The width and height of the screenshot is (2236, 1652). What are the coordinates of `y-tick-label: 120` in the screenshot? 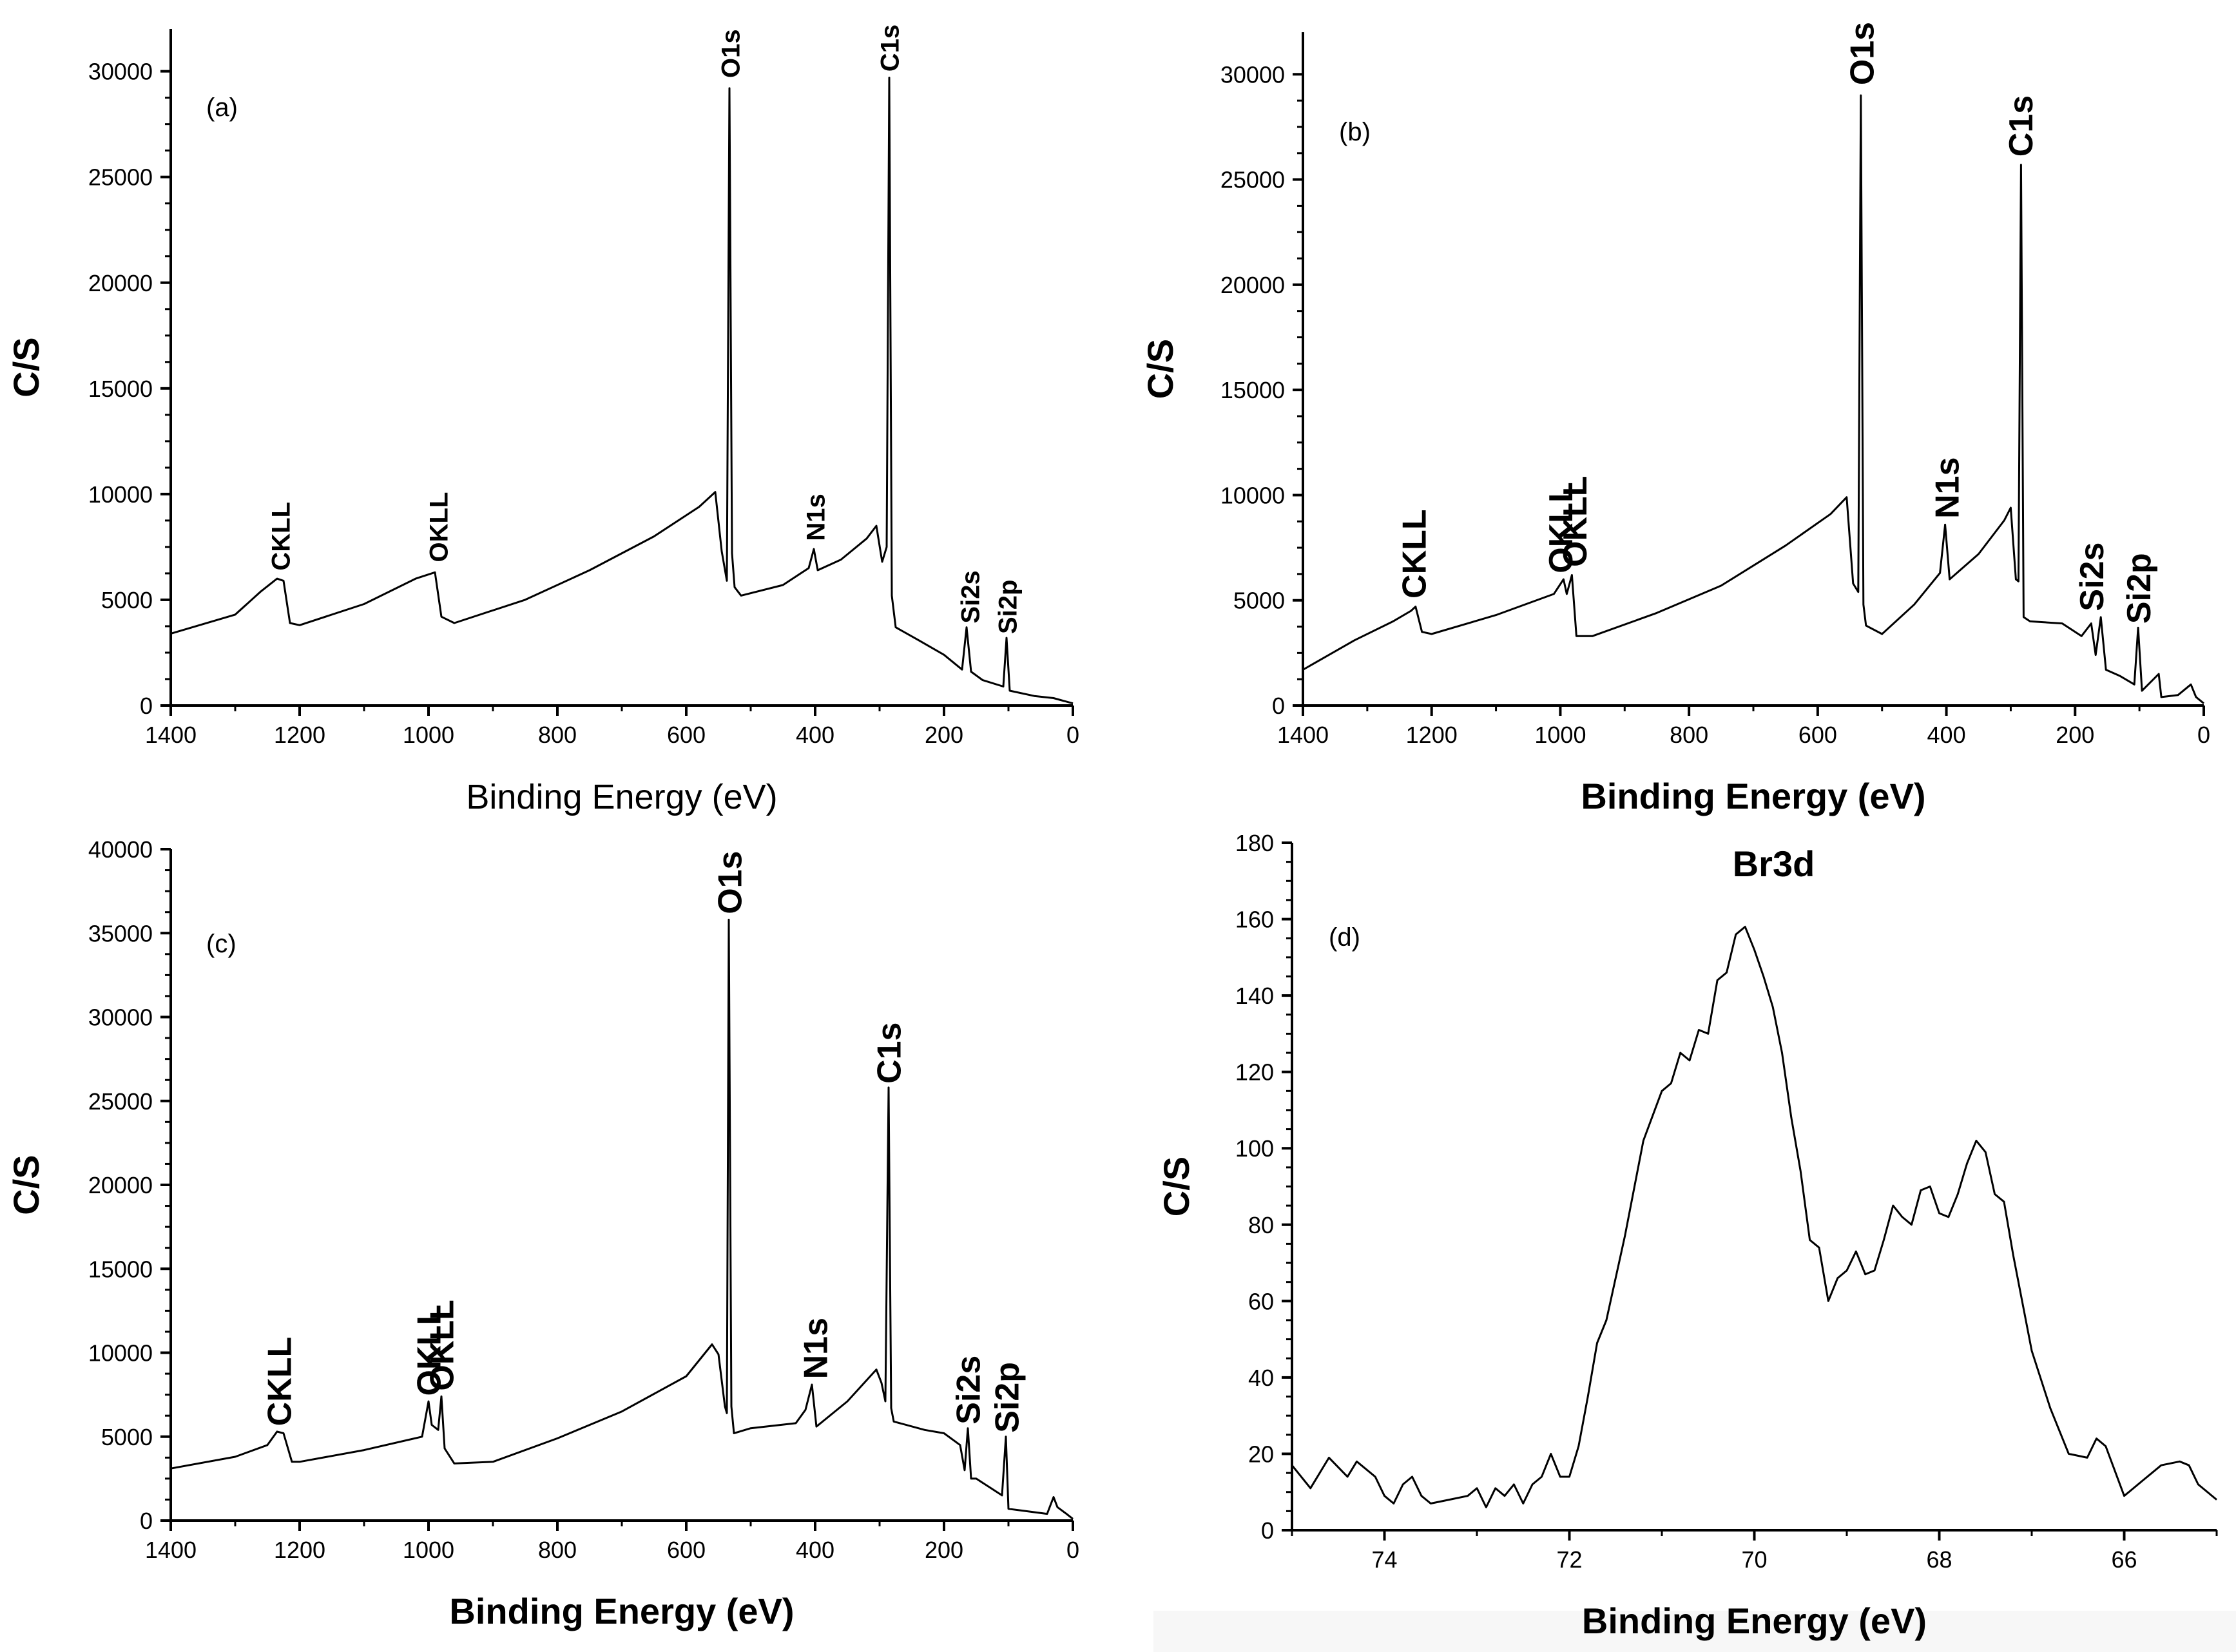 It's located at (1254, 1072).